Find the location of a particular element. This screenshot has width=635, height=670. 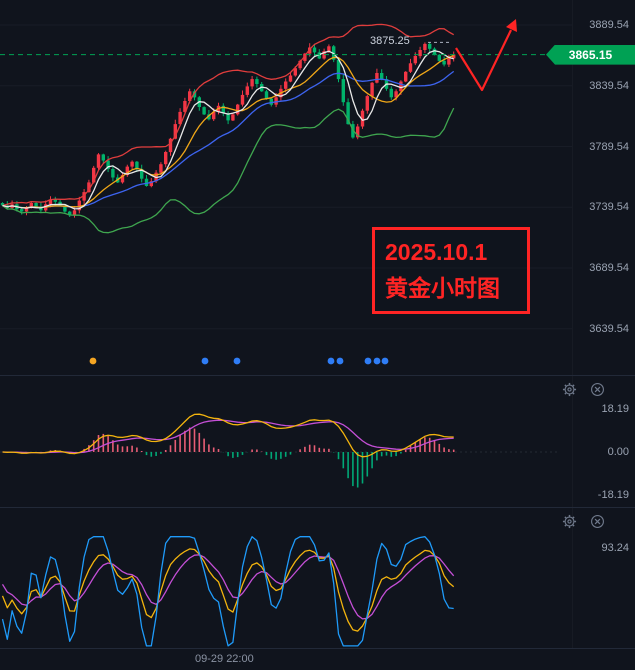

macd-dea-line is located at coordinates (228, 436).